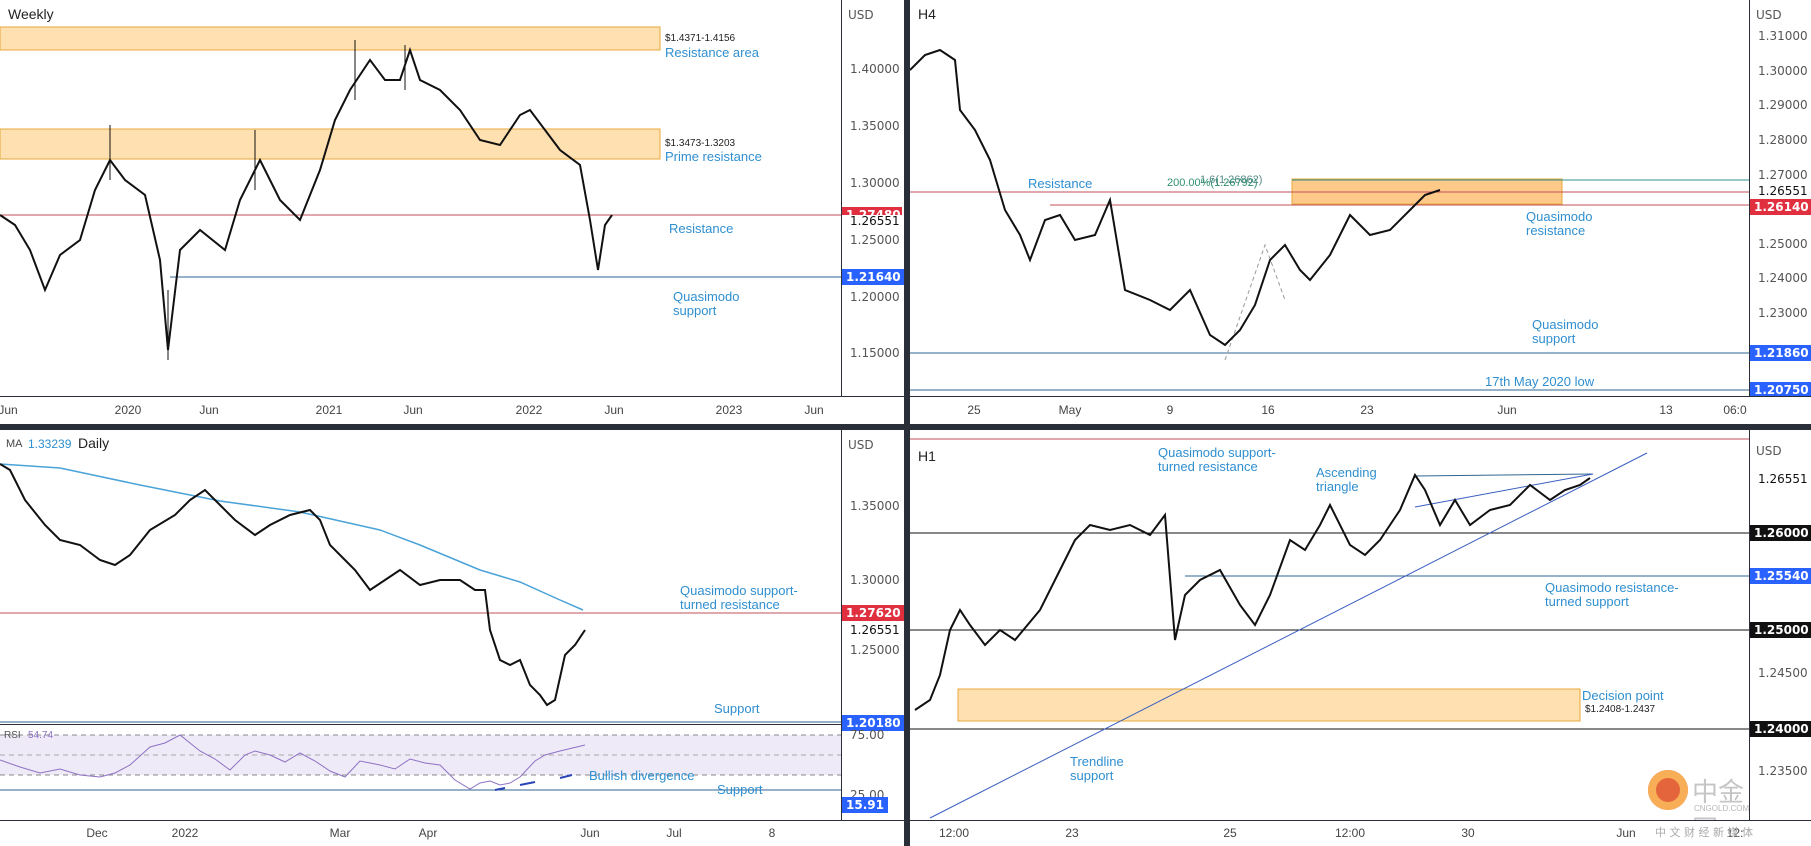  Describe the element at coordinates (700, 143) in the screenshot. I see `prime-resistance-range: $1.3473-1.3203` at that location.